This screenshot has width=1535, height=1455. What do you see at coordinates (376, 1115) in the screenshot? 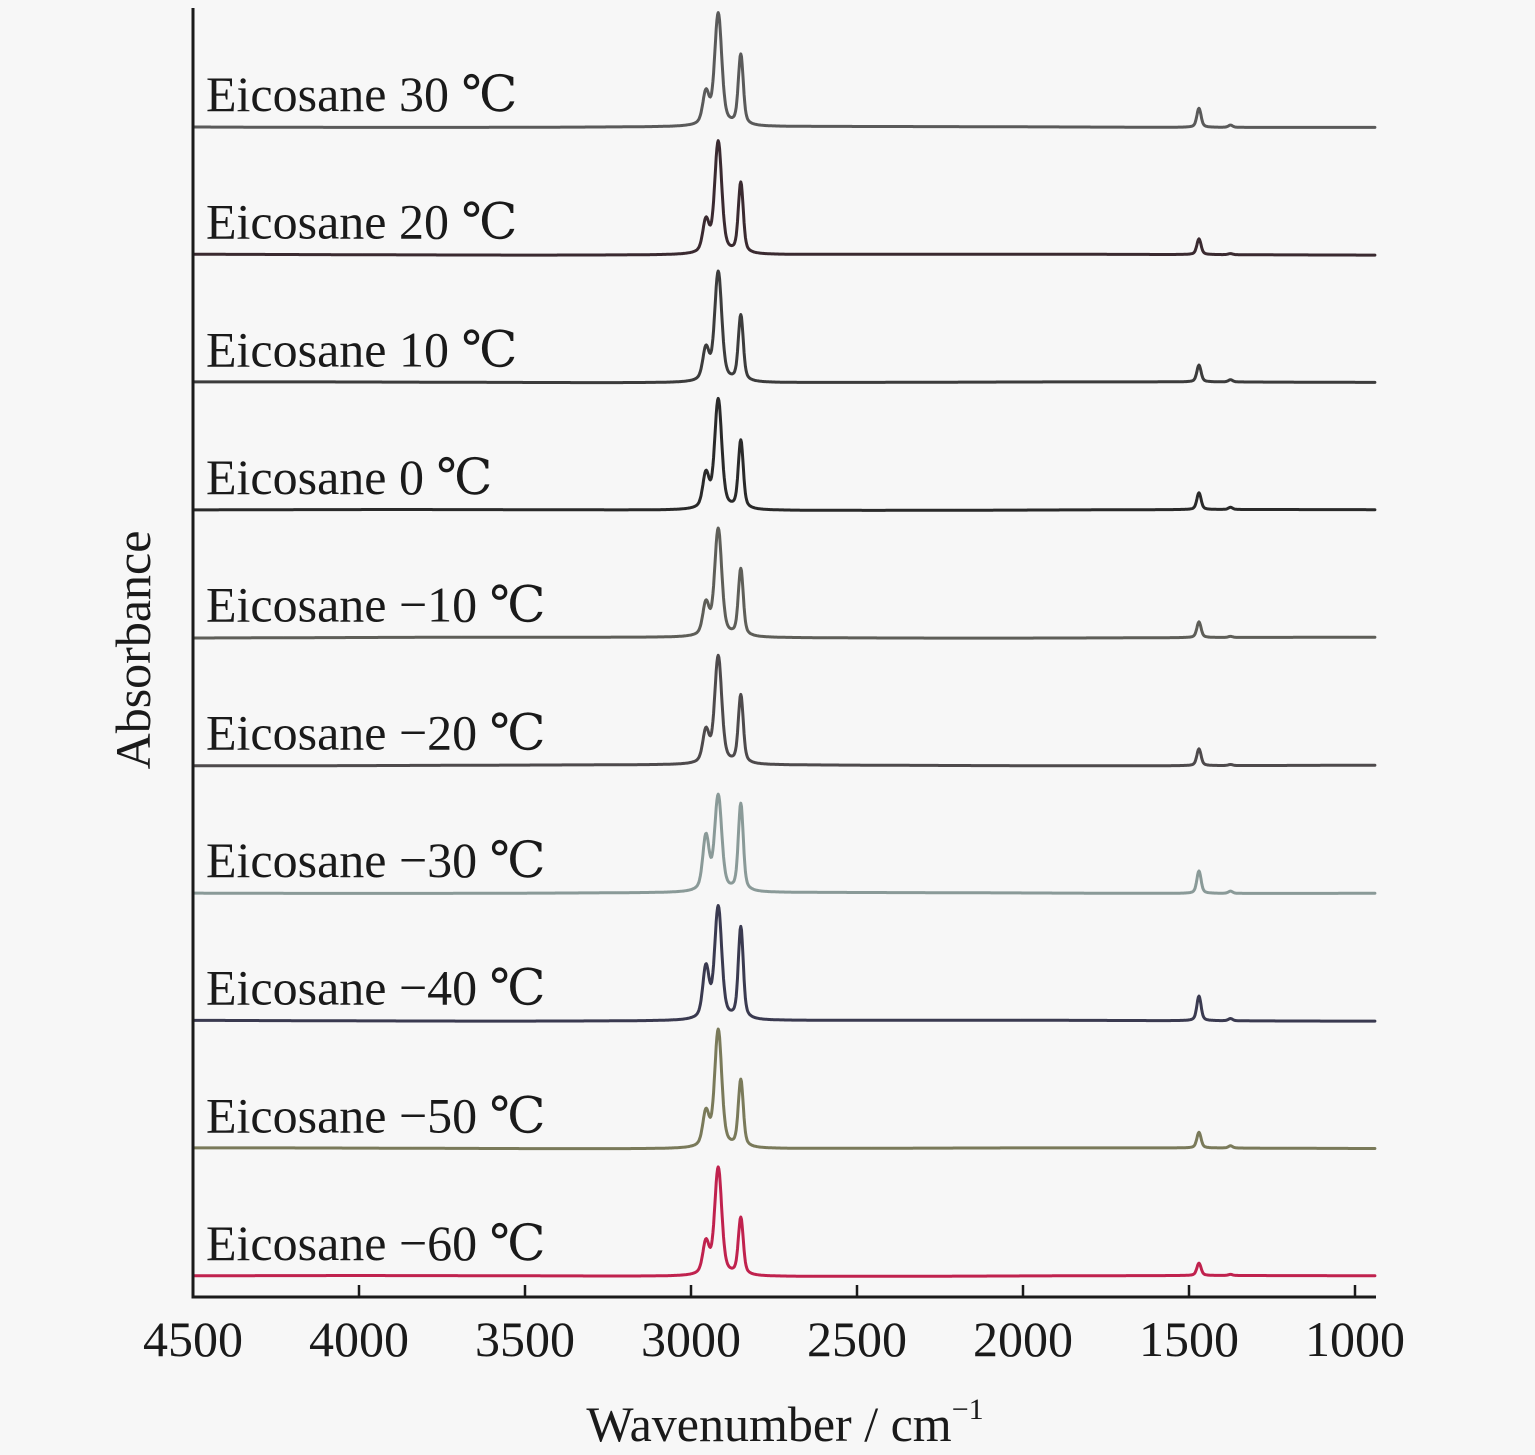
I see `series-label-8: Eicosane −50 ℃` at bounding box center [376, 1115].